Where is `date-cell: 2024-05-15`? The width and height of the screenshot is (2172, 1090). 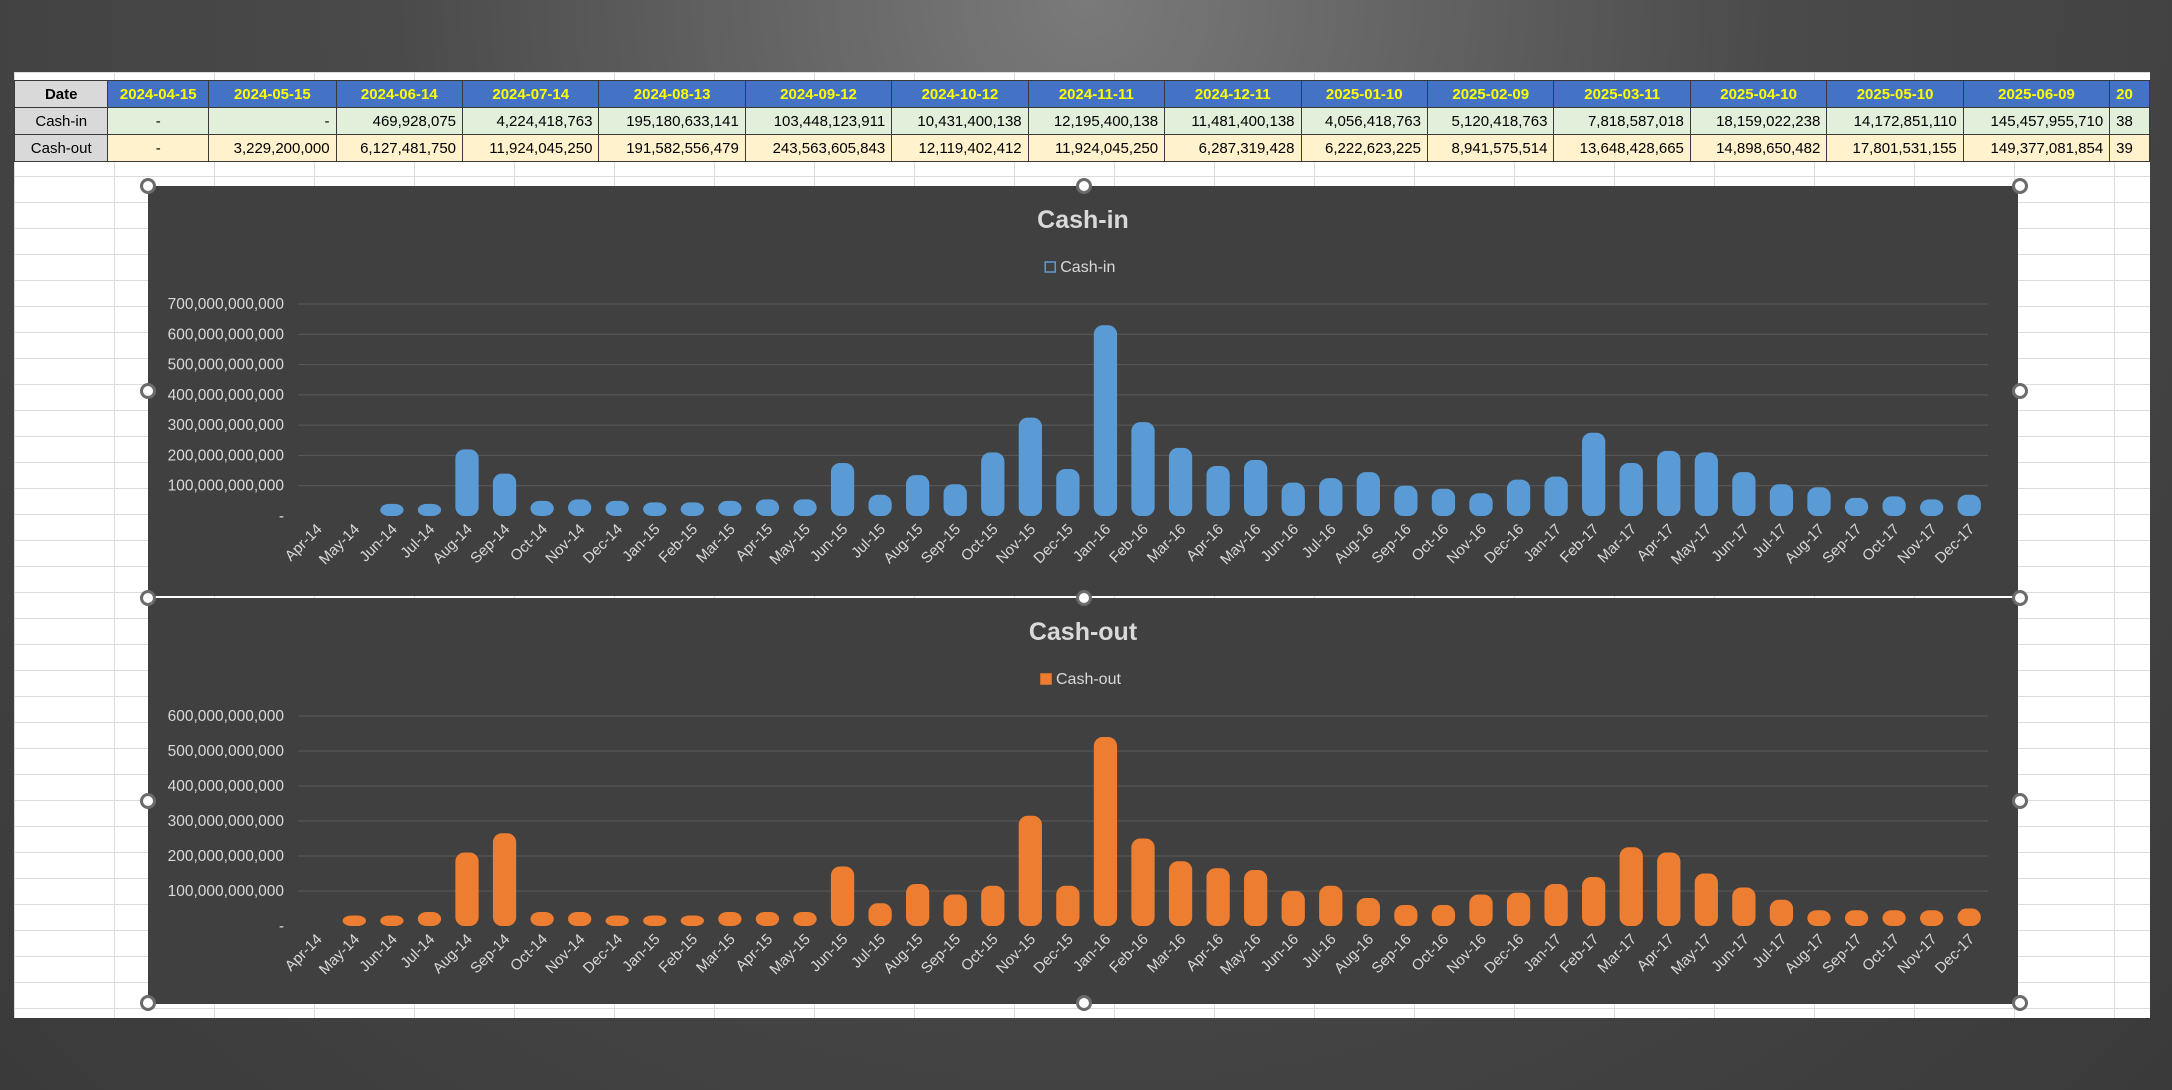
date-cell: 2024-05-15 is located at coordinates (272, 94).